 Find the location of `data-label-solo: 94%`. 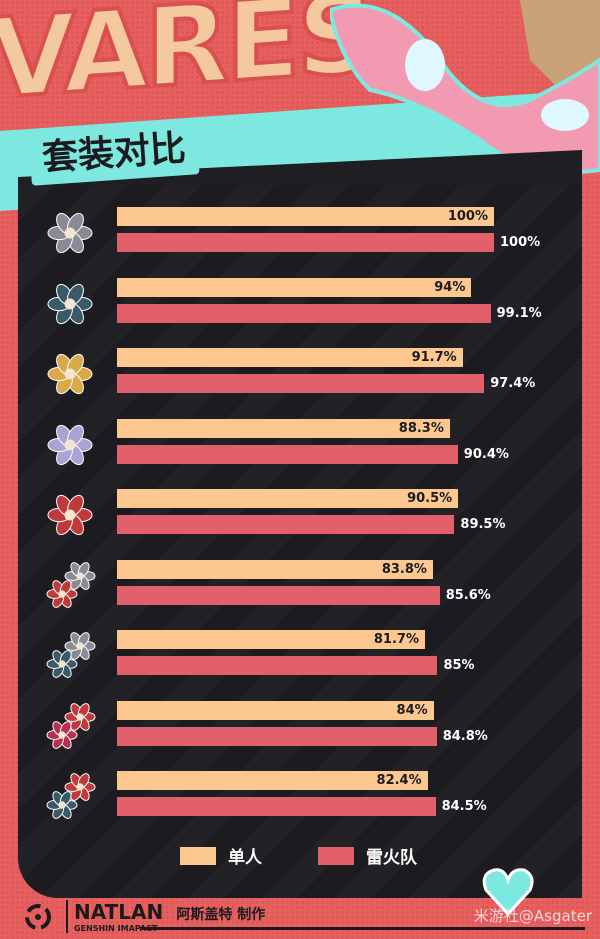

data-label-solo: 94% is located at coordinates (450, 287).